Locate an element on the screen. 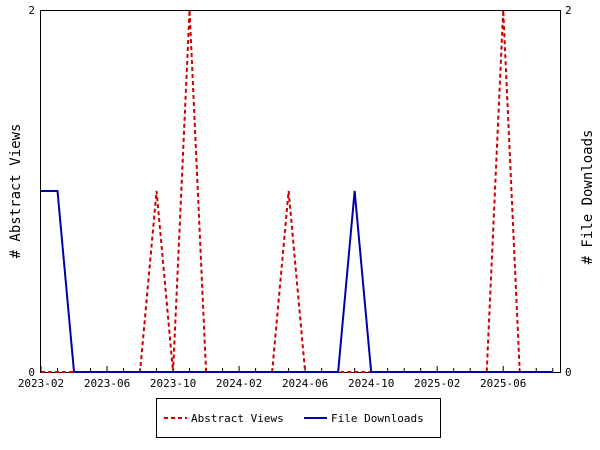 This screenshot has height=450, width=600. y-right-tick-label-min: 0 is located at coordinates (568, 372).